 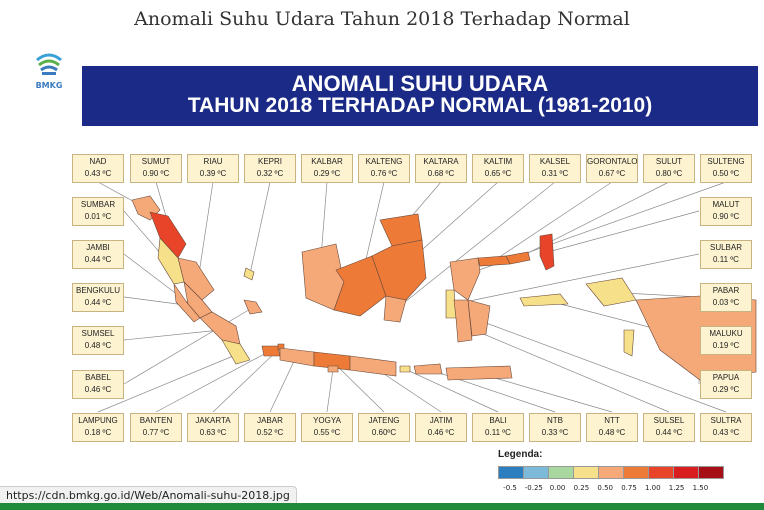 What do you see at coordinates (629, 488) in the screenshot?
I see `legend-tick-5: 0.75` at bounding box center [629, 488].